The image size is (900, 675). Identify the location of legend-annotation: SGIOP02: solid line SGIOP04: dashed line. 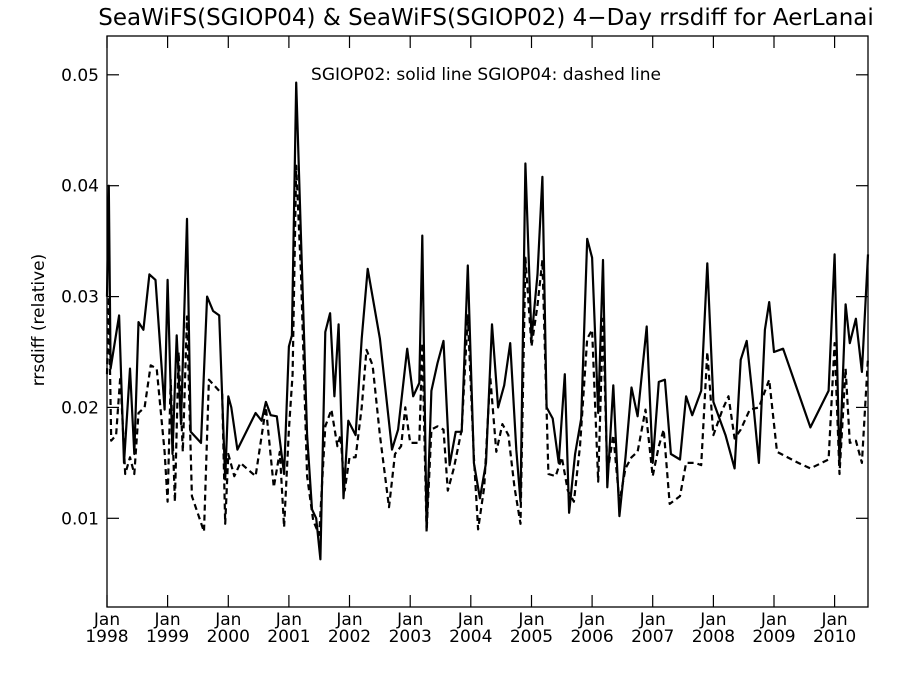
(486, 75).